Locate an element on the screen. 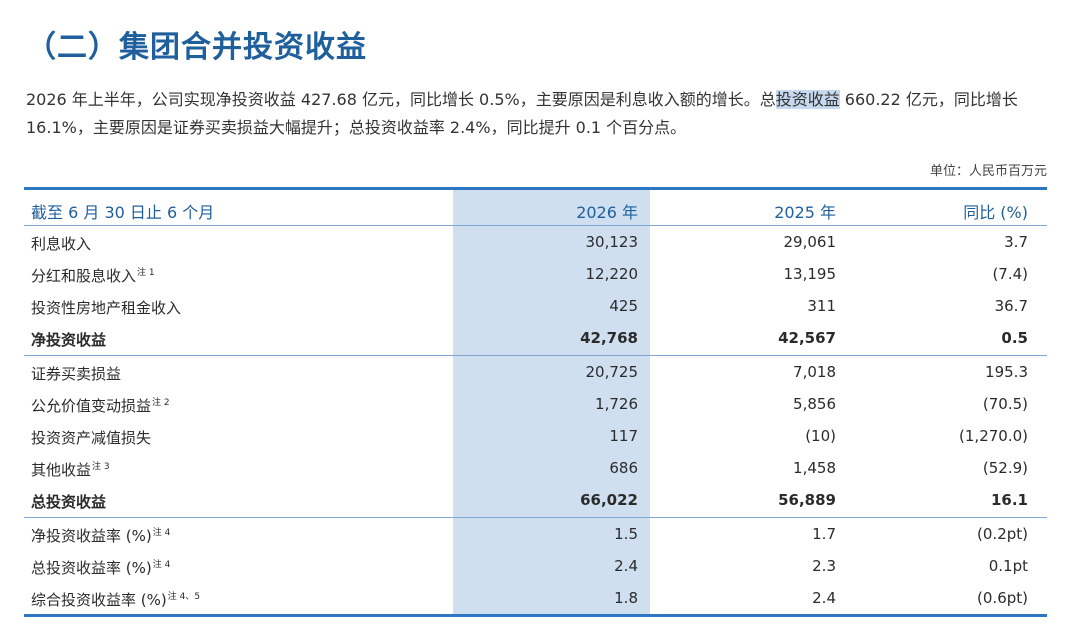  row-footnote-ref: 注 1 is located at coordinates (146, 273).